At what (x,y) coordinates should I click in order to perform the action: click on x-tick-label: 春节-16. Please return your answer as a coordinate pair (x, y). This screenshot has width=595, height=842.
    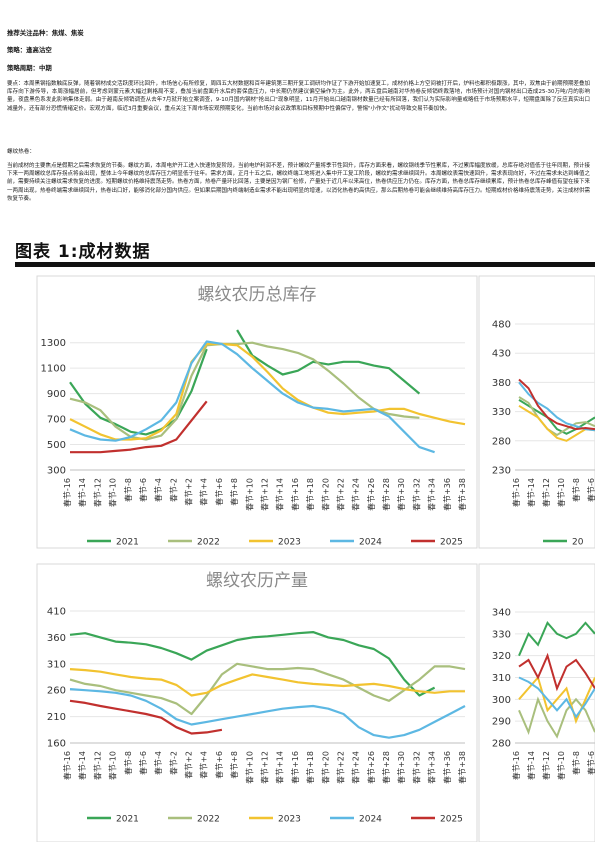
    Looking at the image, I should click on (67, 765).